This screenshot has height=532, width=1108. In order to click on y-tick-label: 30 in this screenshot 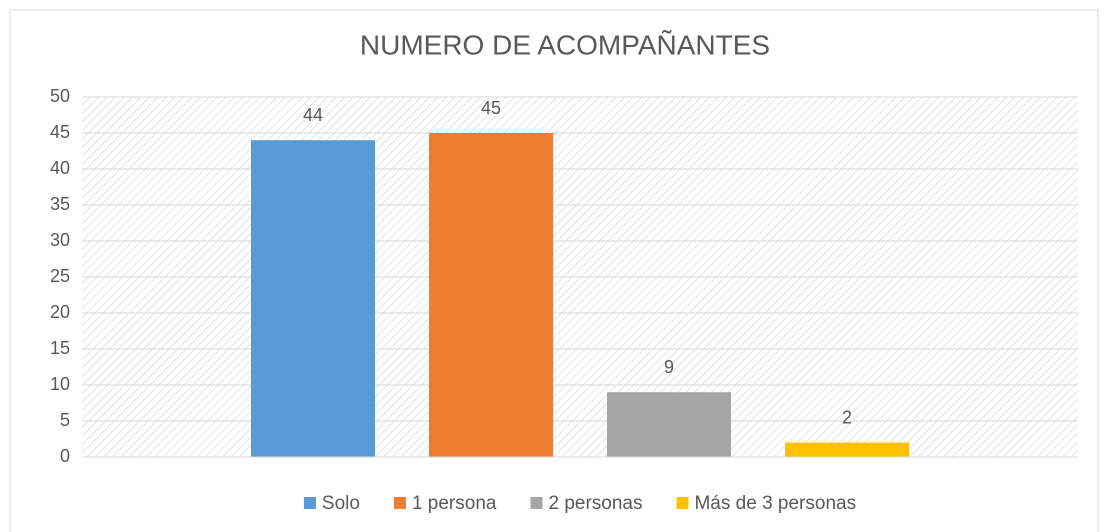, I will do `click(60, 240)`.